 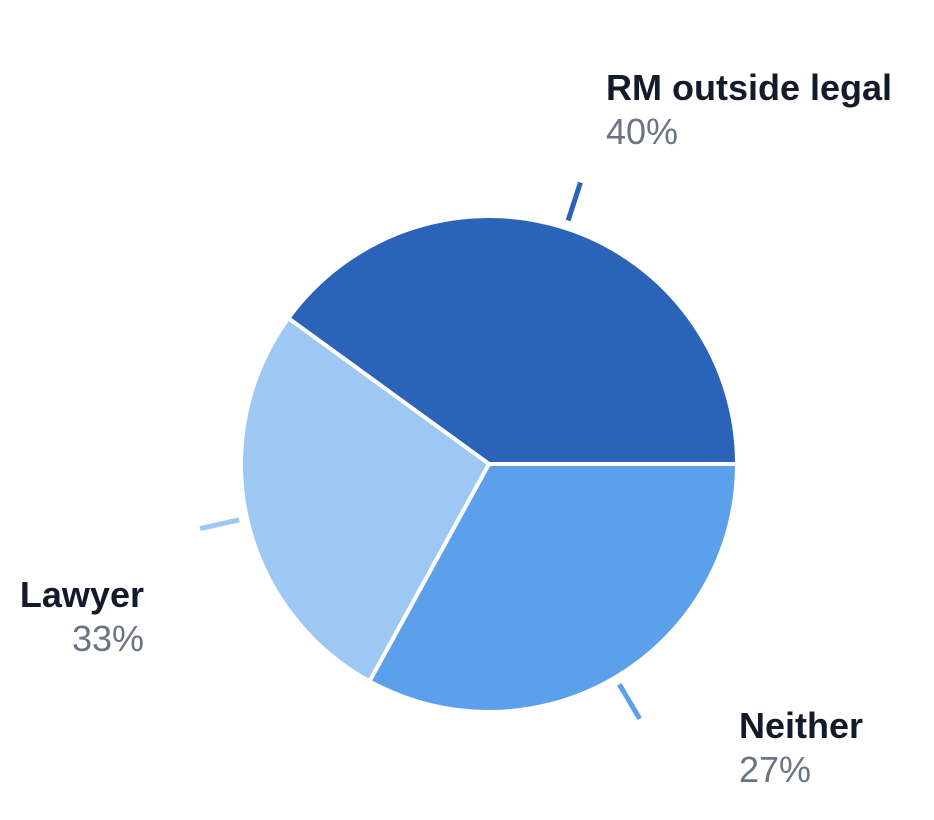 What do you see at coordinates (775, 769) in the screenshot?
I see `slice-value-neither: 27%` at bounding box center [775, 769].